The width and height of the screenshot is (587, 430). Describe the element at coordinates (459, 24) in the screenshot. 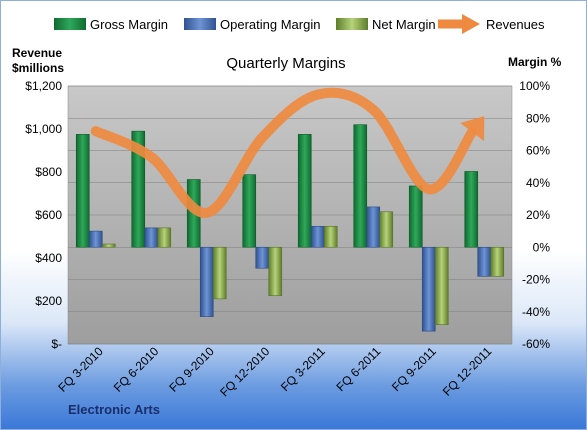

I see `legend-swatch-revenues` at that location.